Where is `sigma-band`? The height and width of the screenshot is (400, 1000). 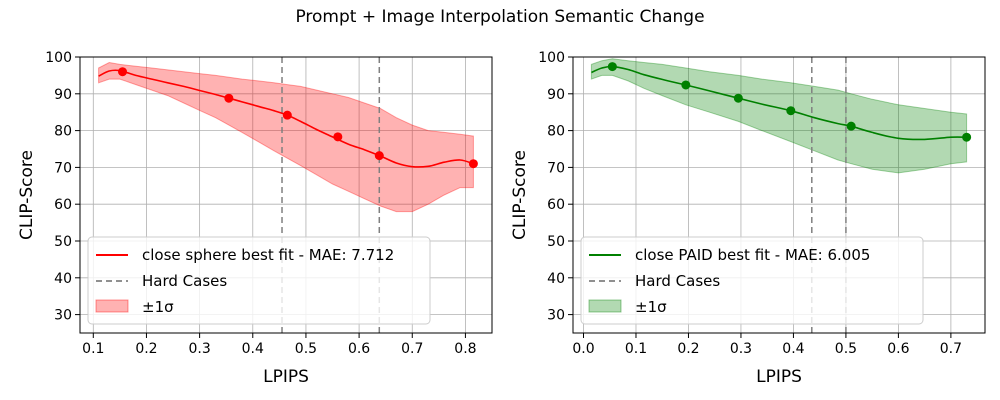 sigma-band is located at coordinates (286, 137).